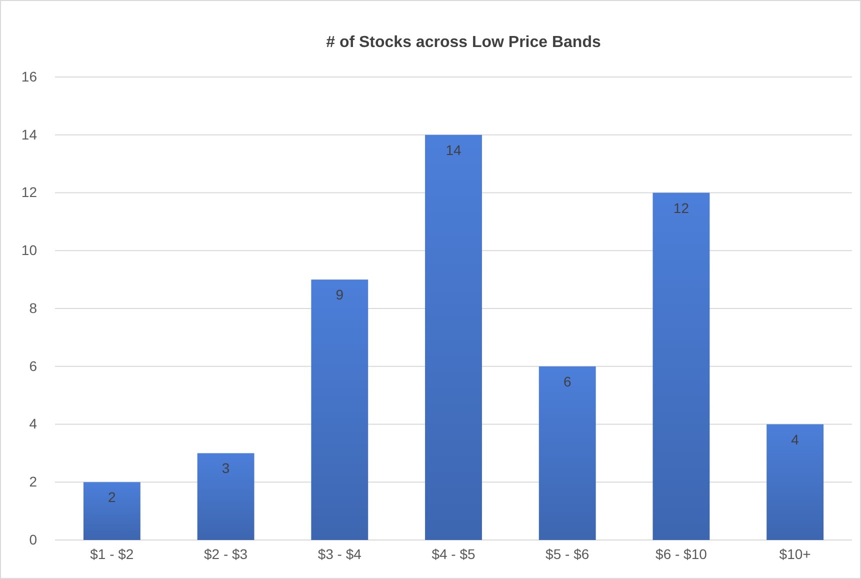 The width and height of the screenshot is (861, 579). What do you see at coordinates (29, 76) in the screenshot?
I see `y-tick-label: 16` at bounding box center [29, 76].